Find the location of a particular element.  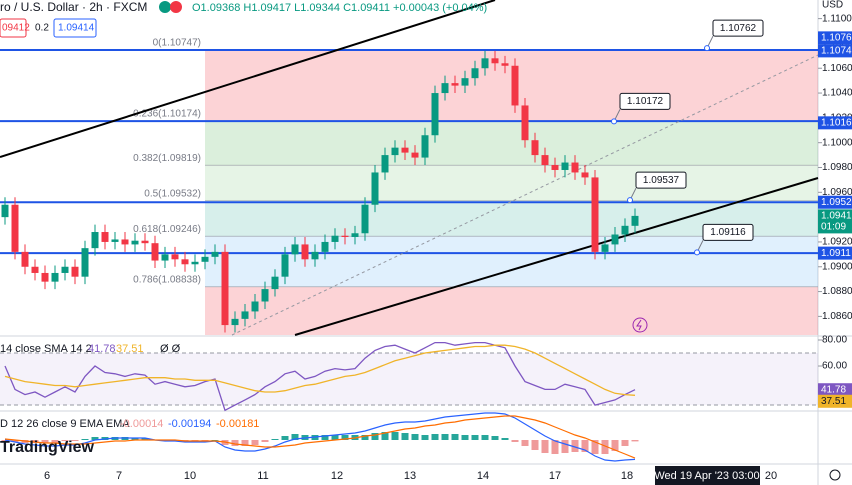

y-tick-label: 1.0980 is located at coordinates (837, 167).